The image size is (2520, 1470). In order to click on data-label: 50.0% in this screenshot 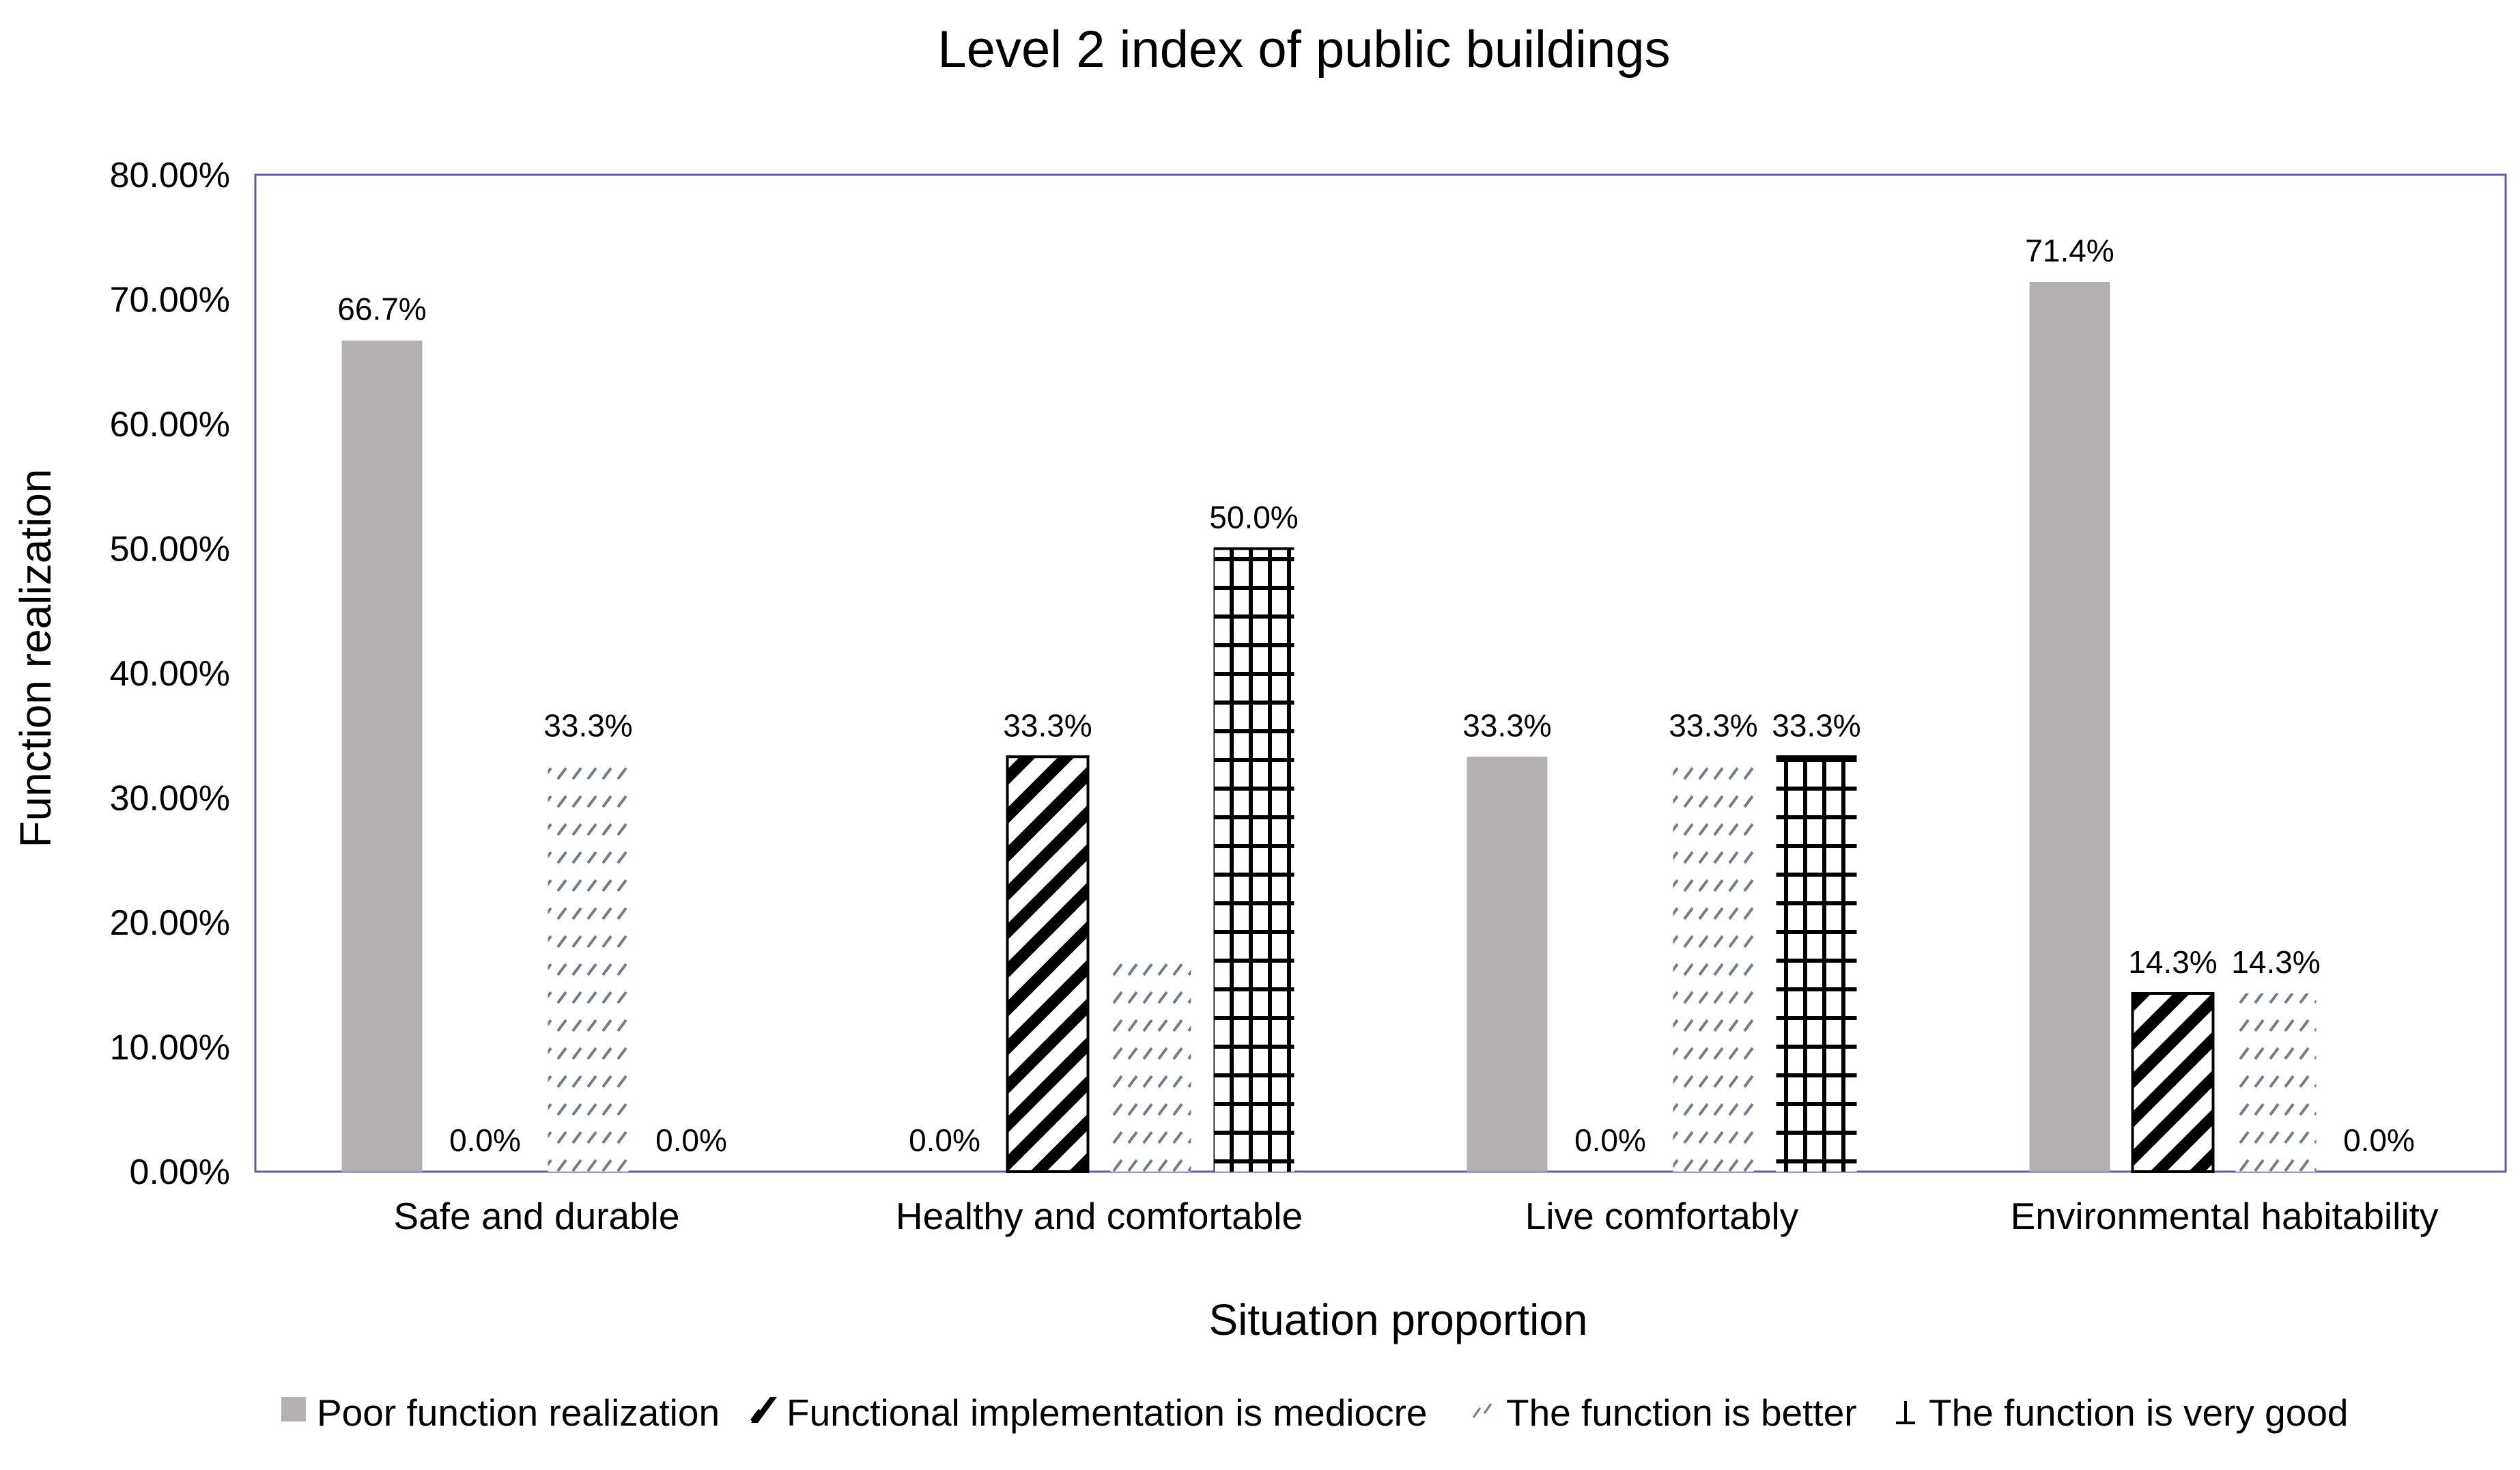, I will do `click(1253, 518)`.